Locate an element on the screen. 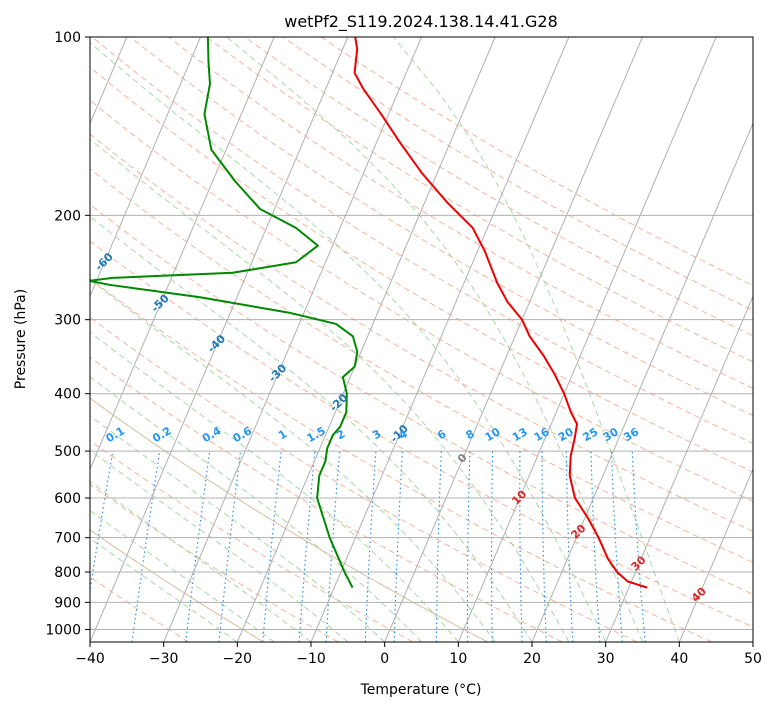  x-tick-label: −30 is located at coordinates (164, 659).